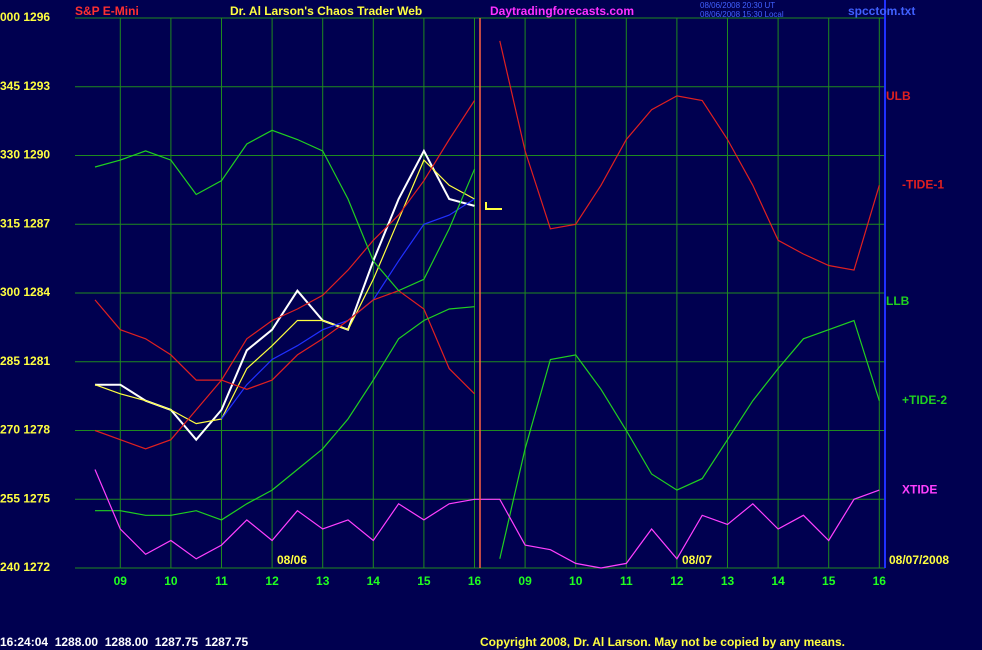  I want to click on y-tick-label: 285 1281, so click(25, 361).